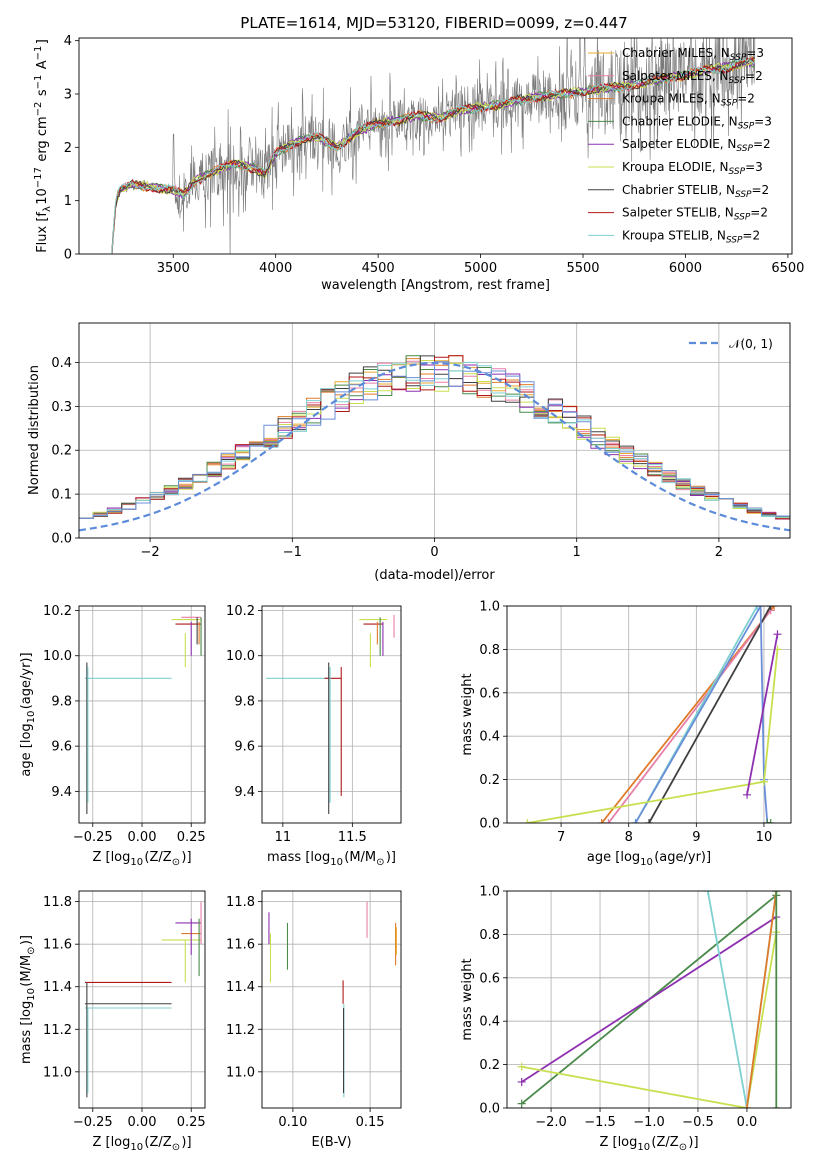  I want to click on residual-histogram, so click(434, 440).